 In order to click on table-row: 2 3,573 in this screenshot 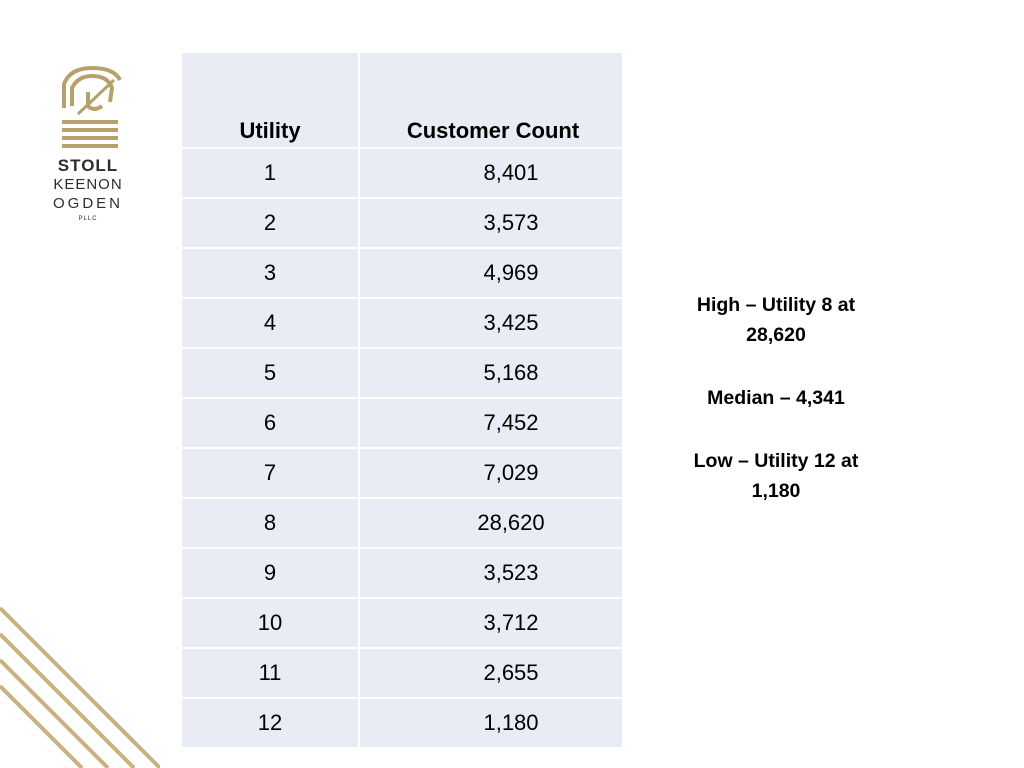, I will do `click(402, 223)`.